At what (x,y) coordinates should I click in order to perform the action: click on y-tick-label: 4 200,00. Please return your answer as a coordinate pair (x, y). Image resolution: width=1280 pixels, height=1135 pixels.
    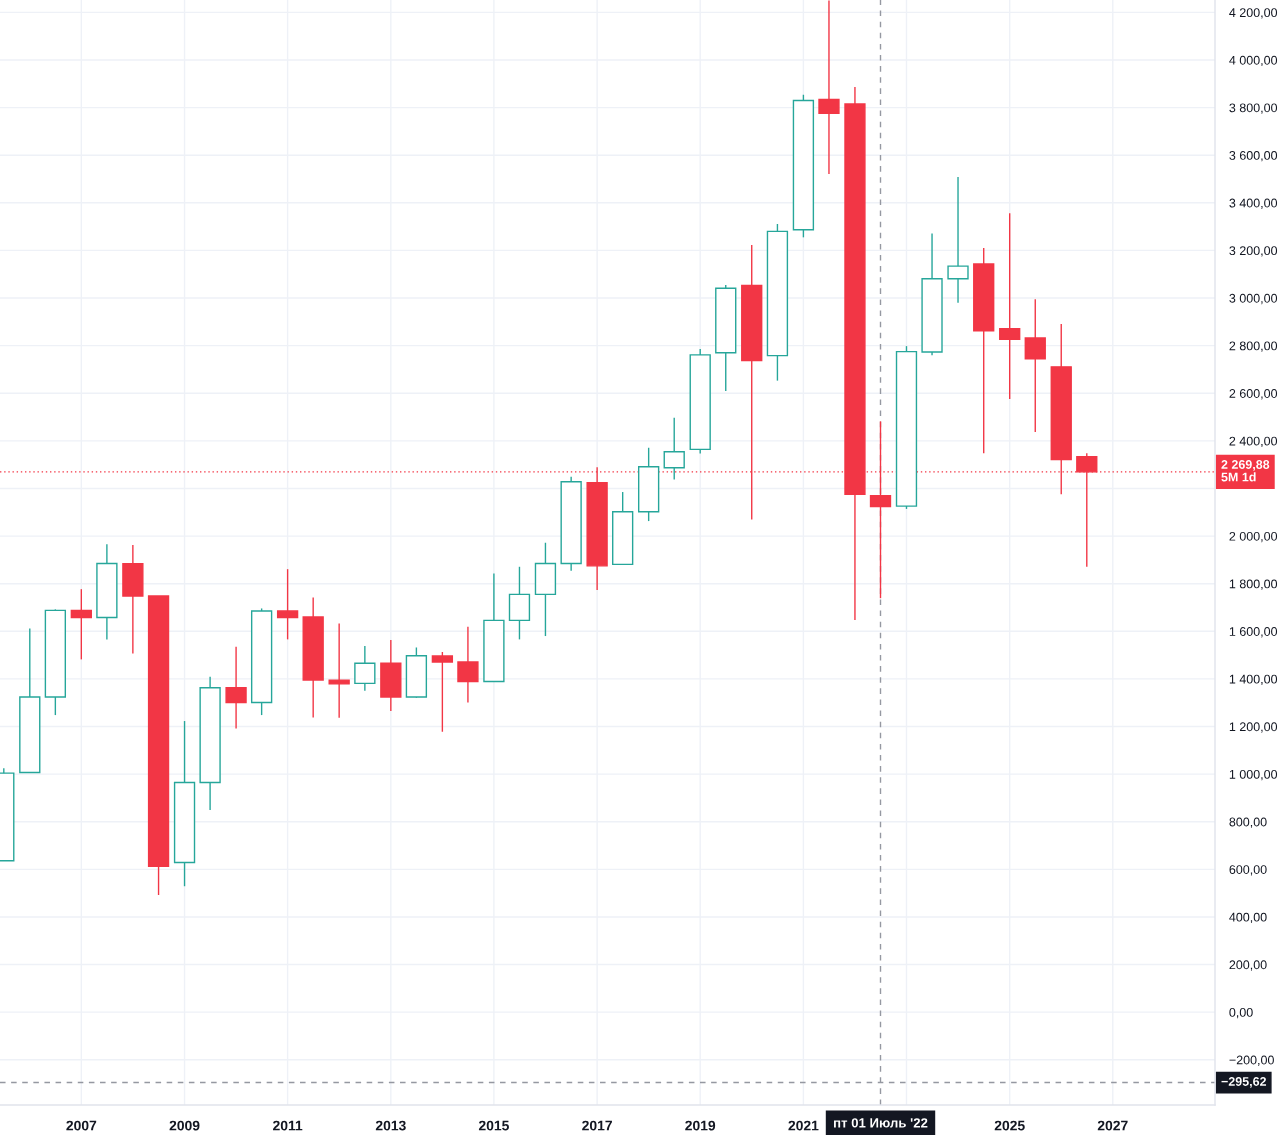
    Looking at the image, I should click on (1253, 13).